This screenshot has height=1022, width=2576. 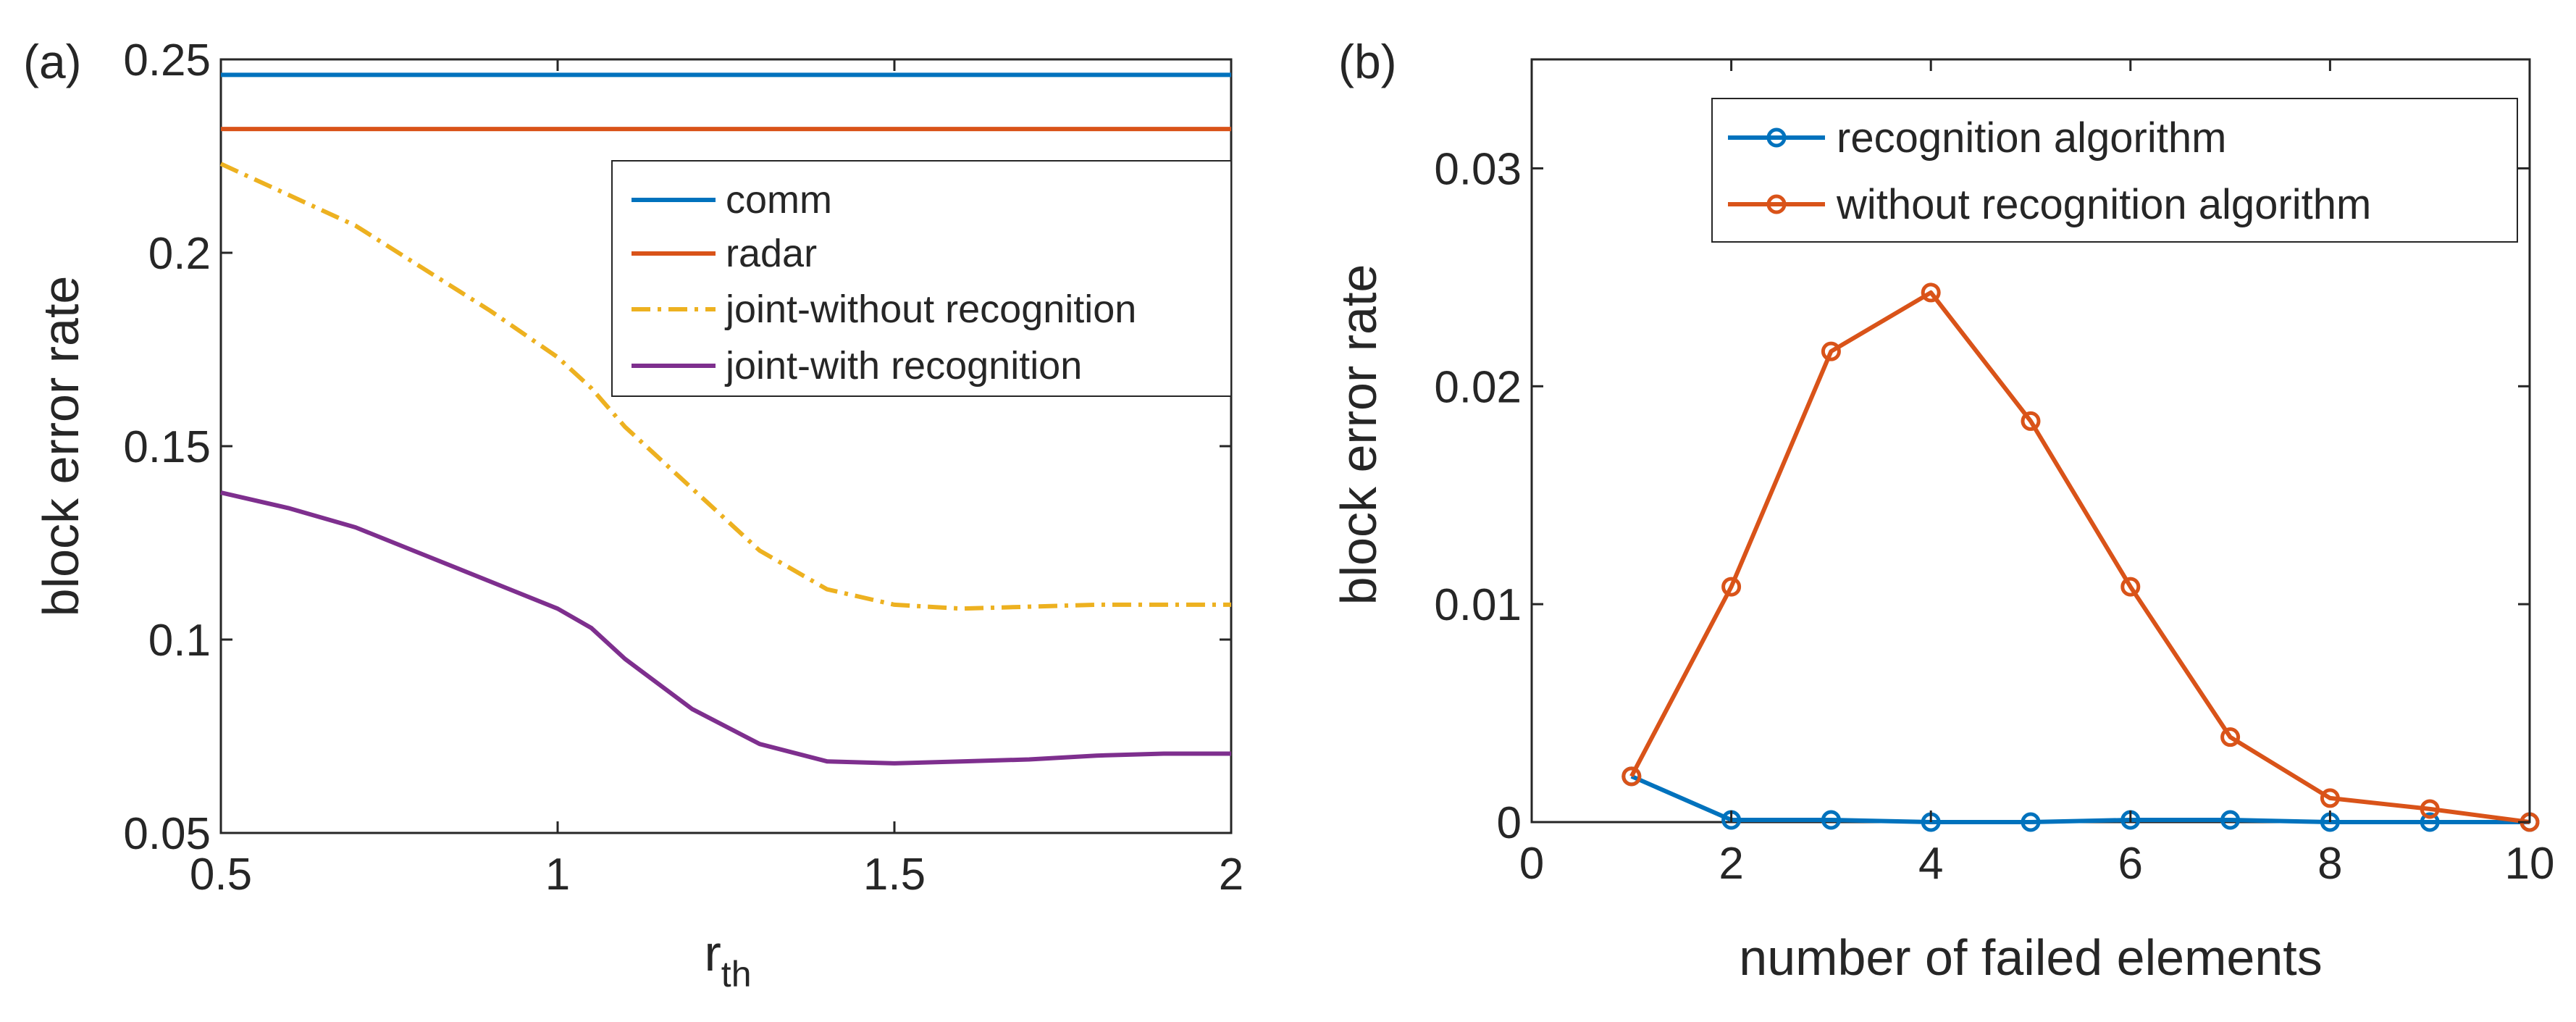 What do you see at coordinates (2103, 204) in the screenshot?
I see `legend-label-without-recognition: without recognition algorithm` at bounding box center [2103, 204].